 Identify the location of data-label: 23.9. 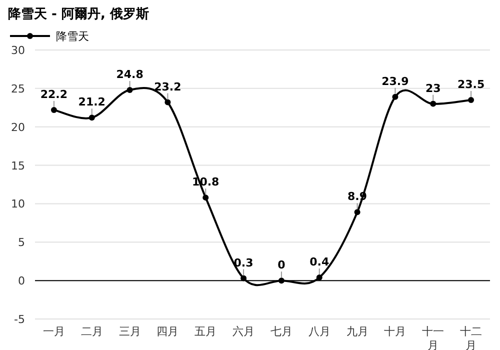
(395, 81).